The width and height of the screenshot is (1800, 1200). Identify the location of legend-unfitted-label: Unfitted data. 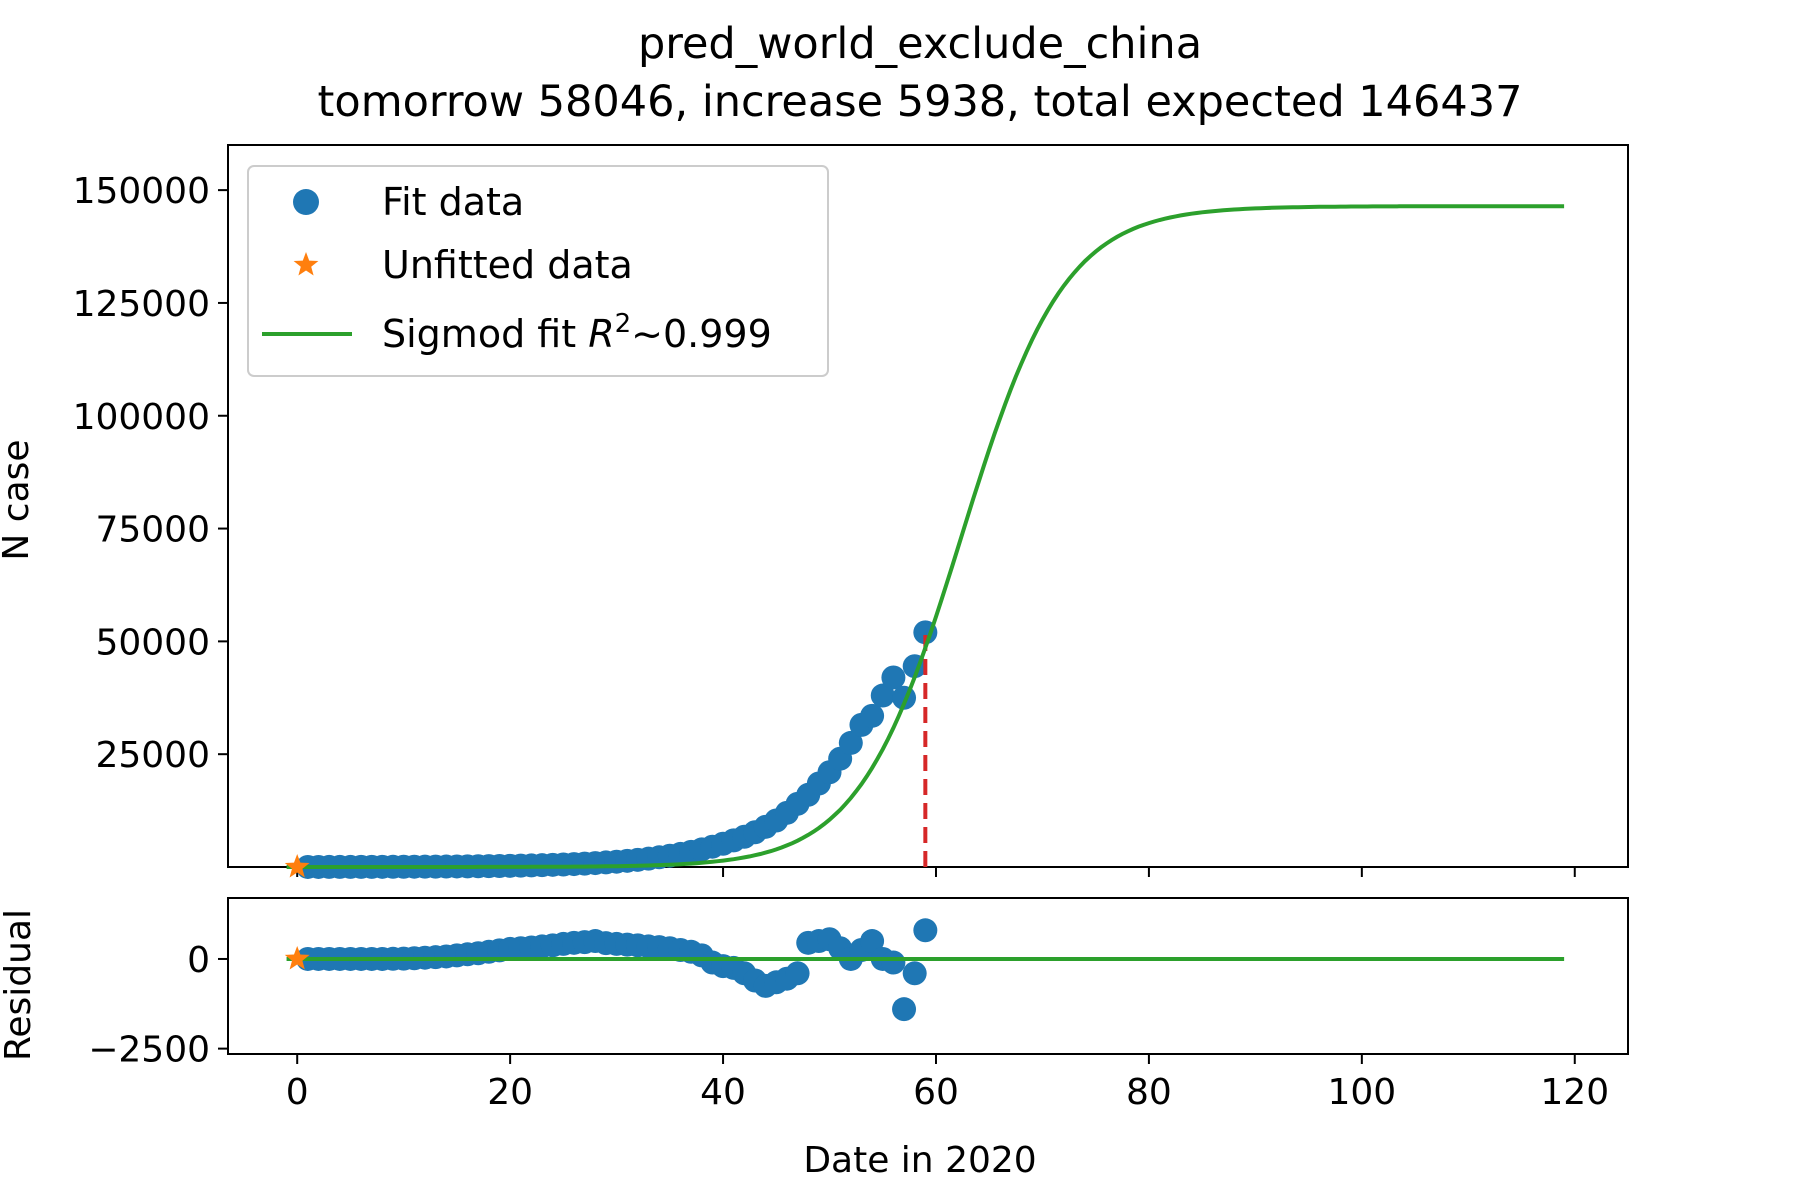
(507, 265).